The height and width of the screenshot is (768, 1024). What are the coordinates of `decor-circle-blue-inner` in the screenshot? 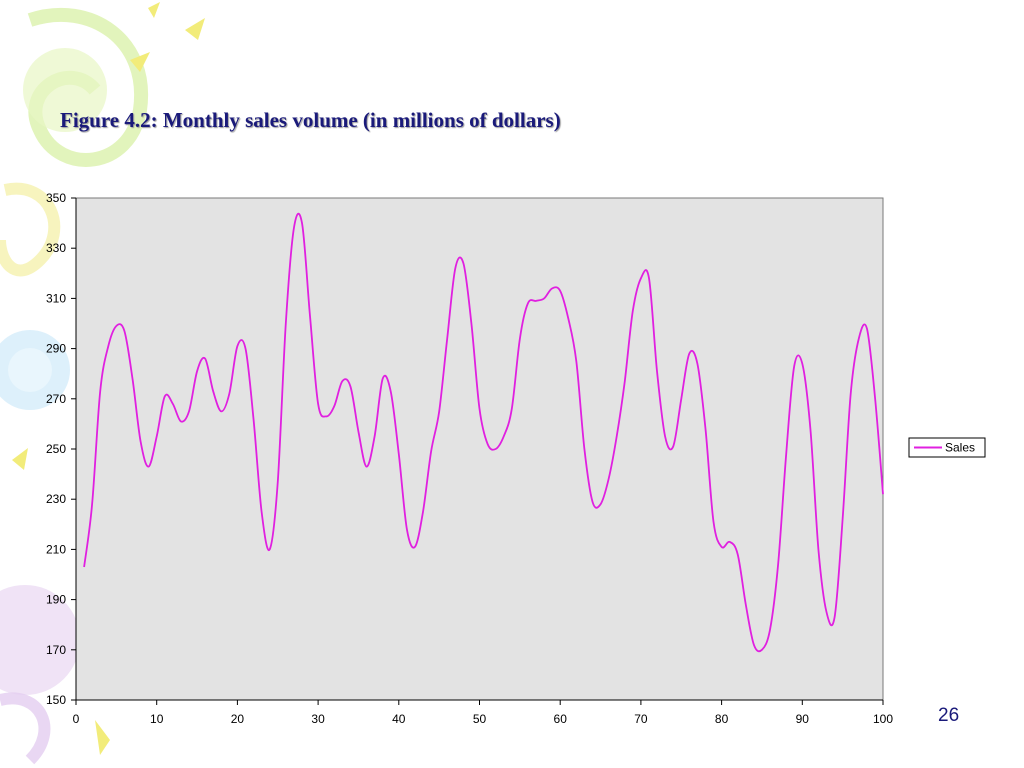 It's located at (30, 370).